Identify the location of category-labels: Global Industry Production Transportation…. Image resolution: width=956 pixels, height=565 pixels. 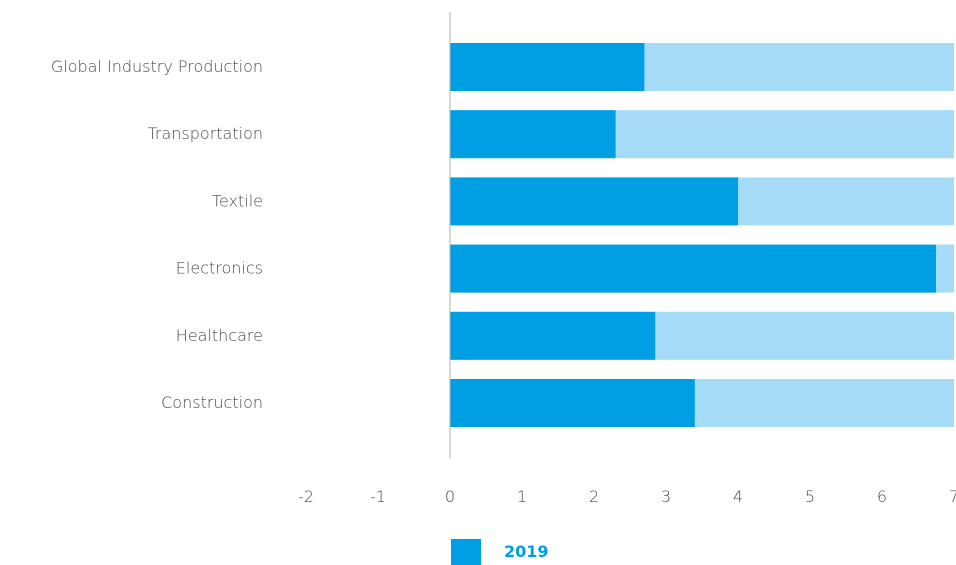
(157, 234).